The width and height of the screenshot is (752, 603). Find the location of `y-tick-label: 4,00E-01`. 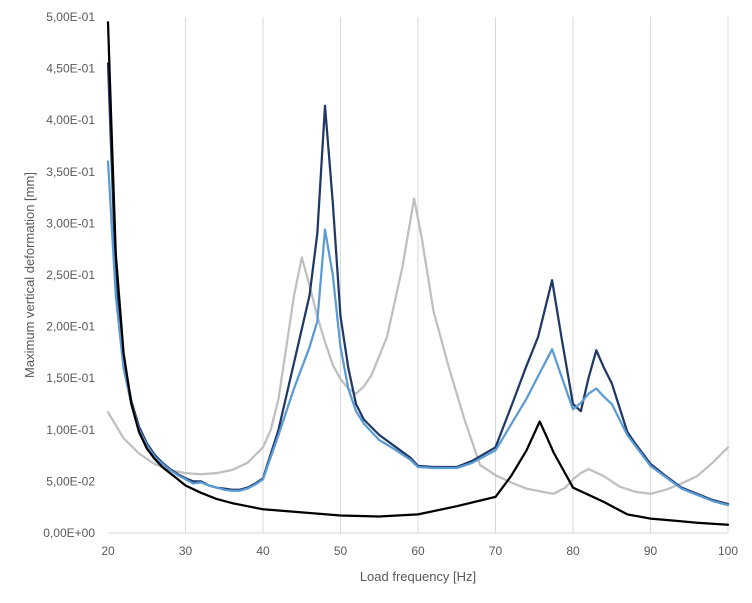

y-tick-label: 4,00E-01 is located at coordinates (70, 120).